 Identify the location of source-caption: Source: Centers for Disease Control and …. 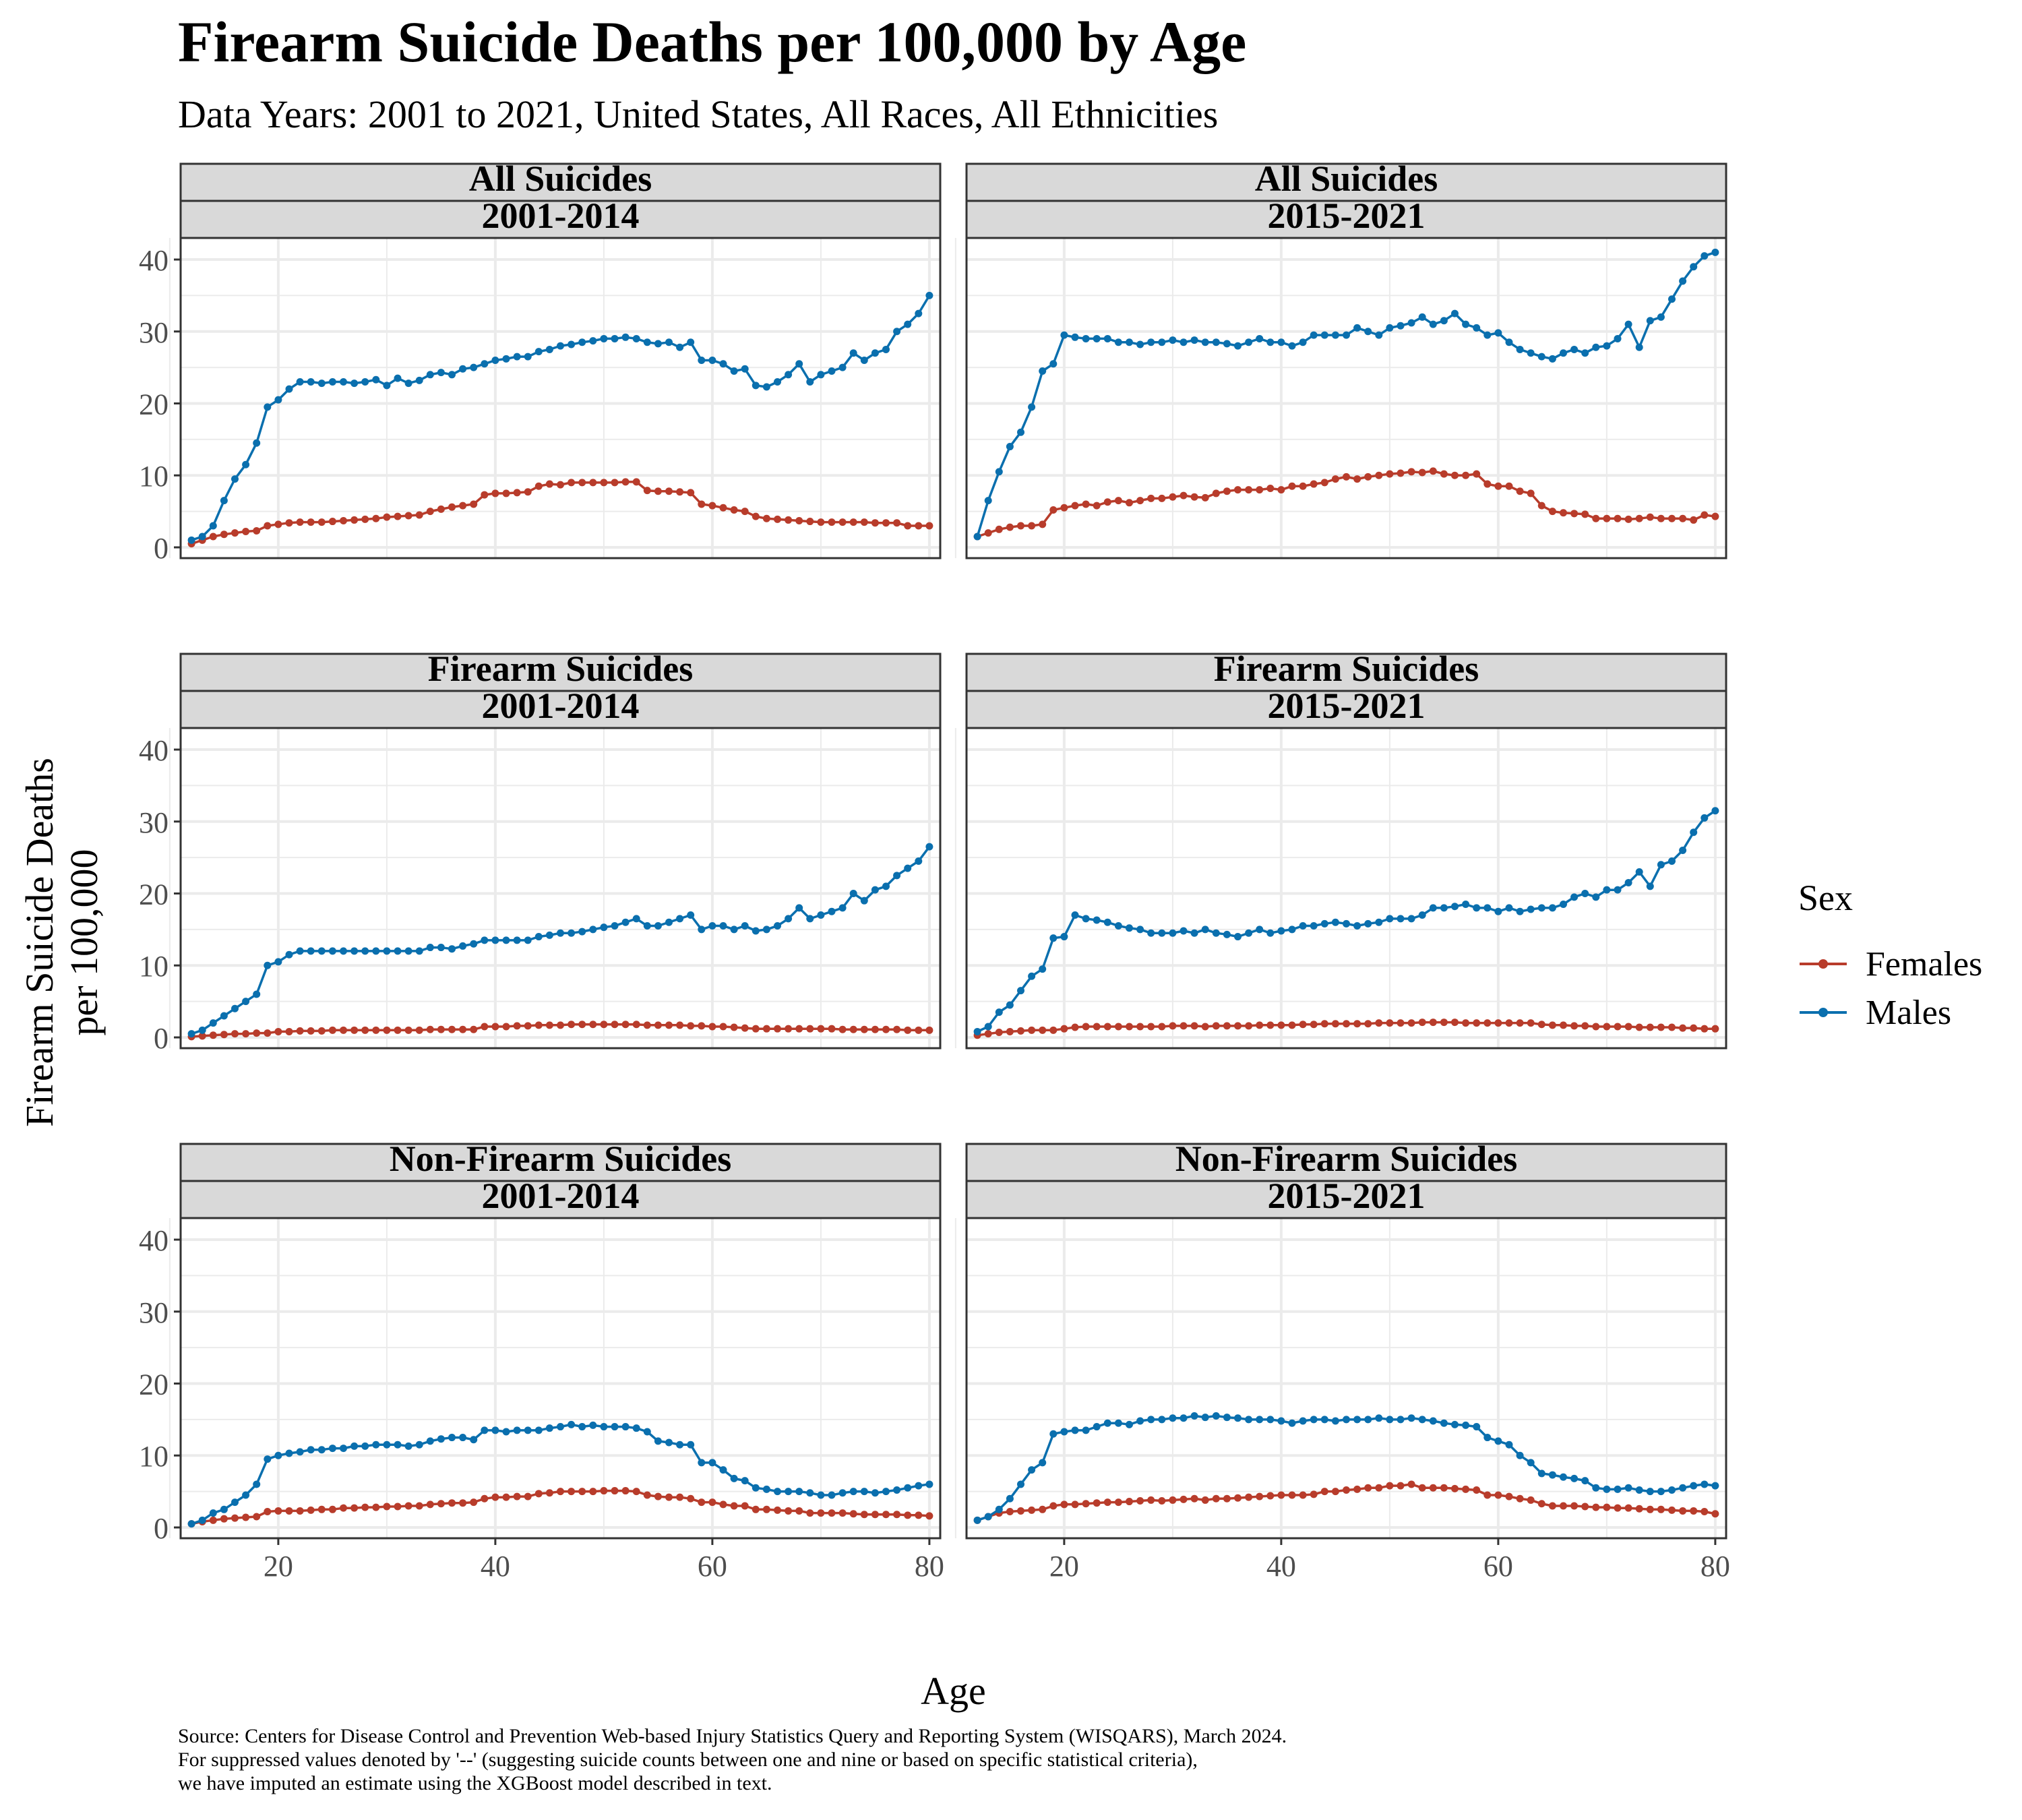
(733, 1759).